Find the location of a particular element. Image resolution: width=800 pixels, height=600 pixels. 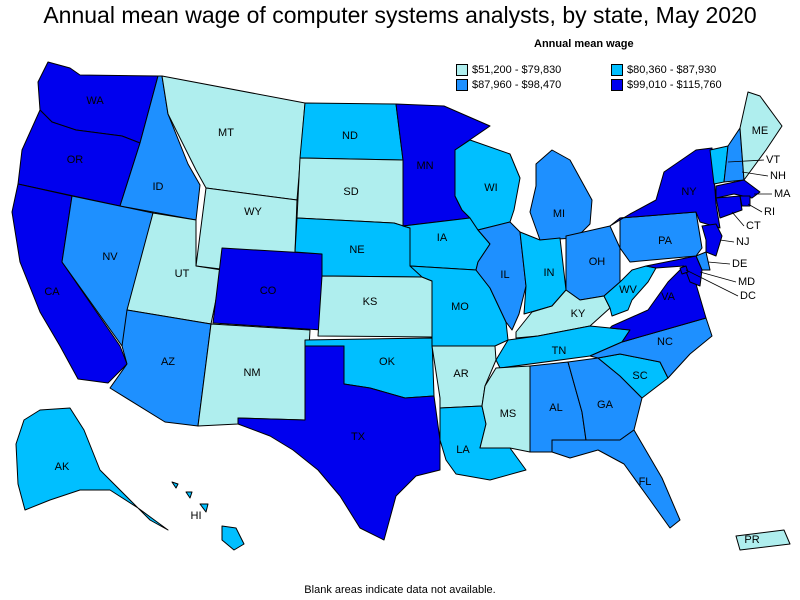

state-label-wi: WI is located at coordinates (490, 188).